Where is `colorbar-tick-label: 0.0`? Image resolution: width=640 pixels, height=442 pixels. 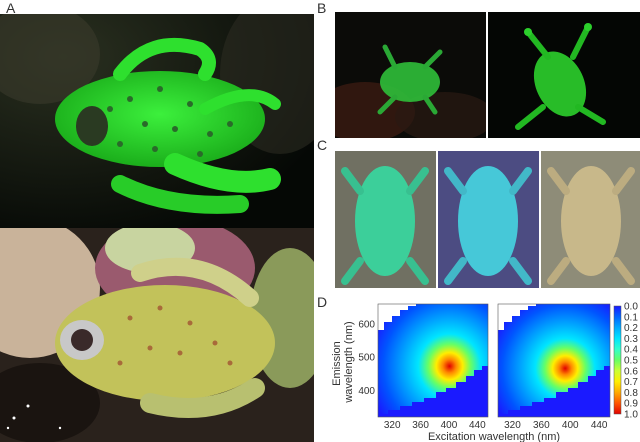 colorbar-tick-label: 0.0 is located at coordinates (631, 307).